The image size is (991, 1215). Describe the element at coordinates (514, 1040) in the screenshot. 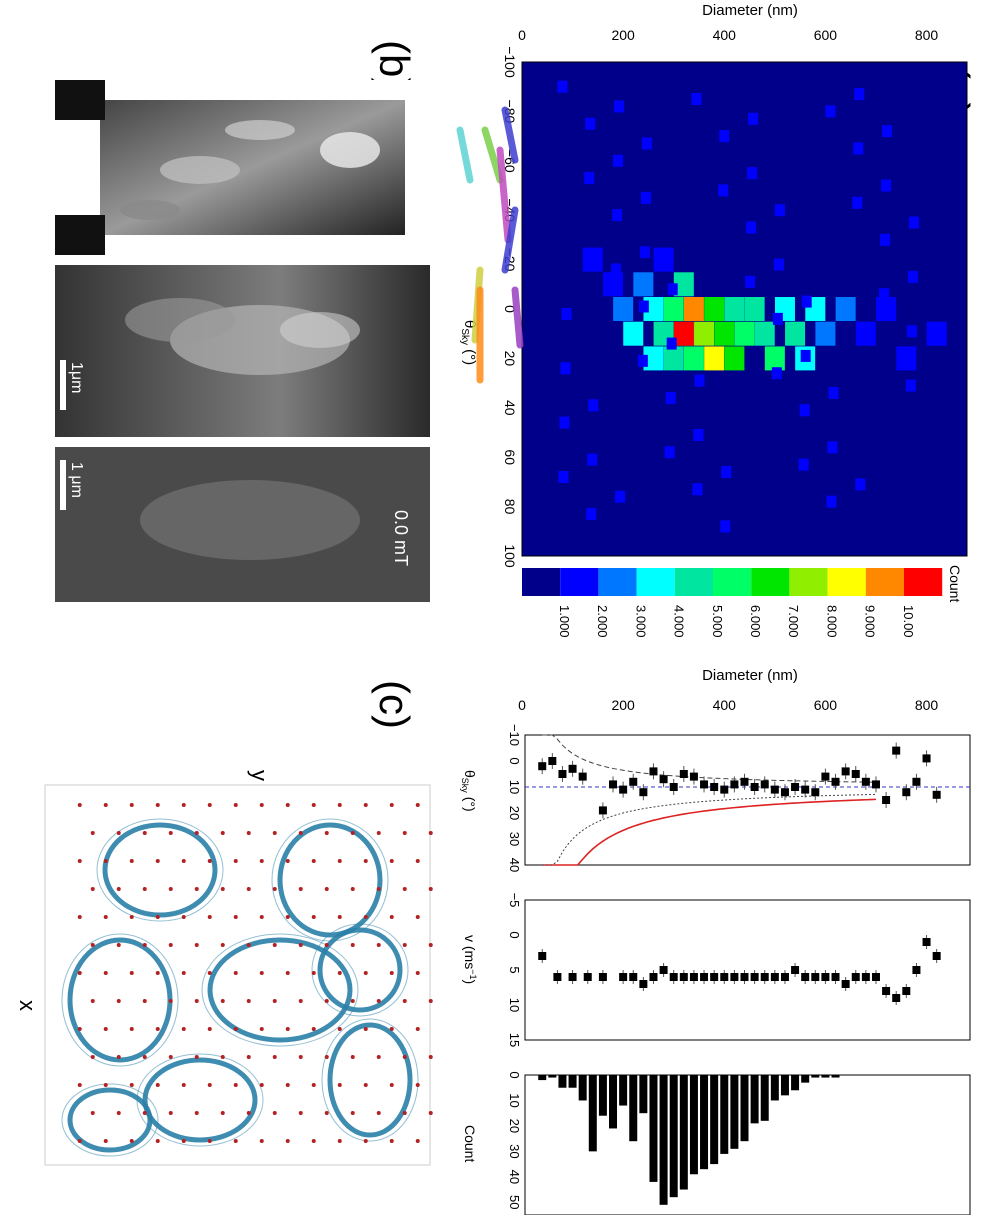

I see `velocity-tick: 15` at that location.